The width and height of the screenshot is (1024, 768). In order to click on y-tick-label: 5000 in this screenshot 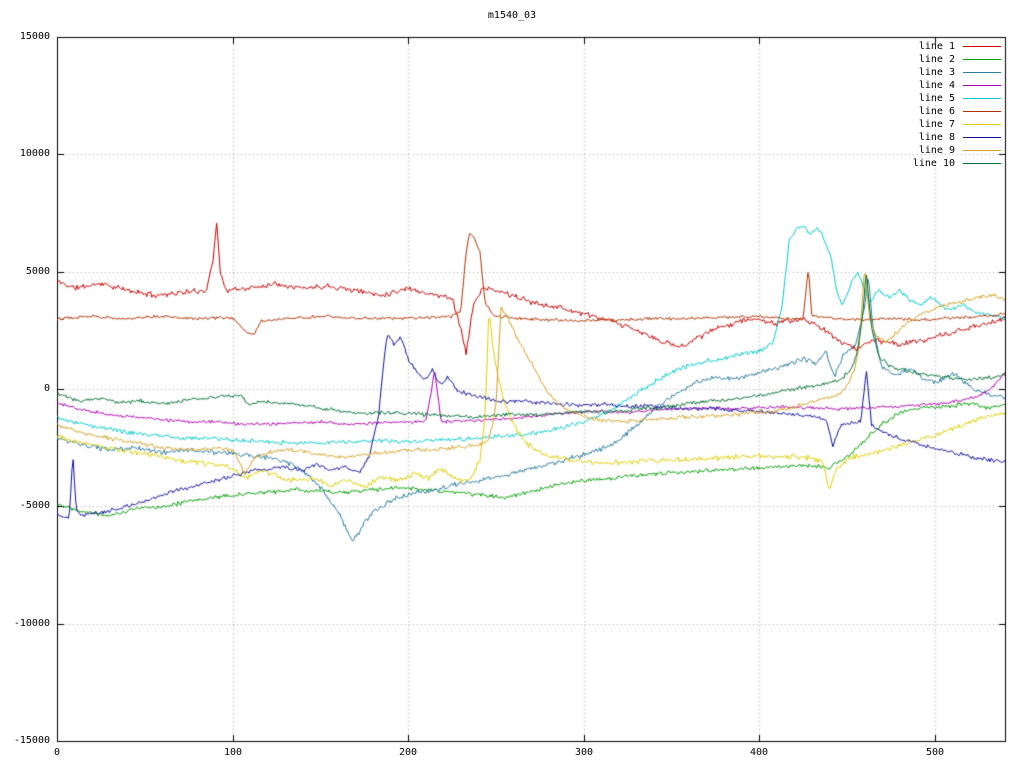, I will do `click(37, 271)`.